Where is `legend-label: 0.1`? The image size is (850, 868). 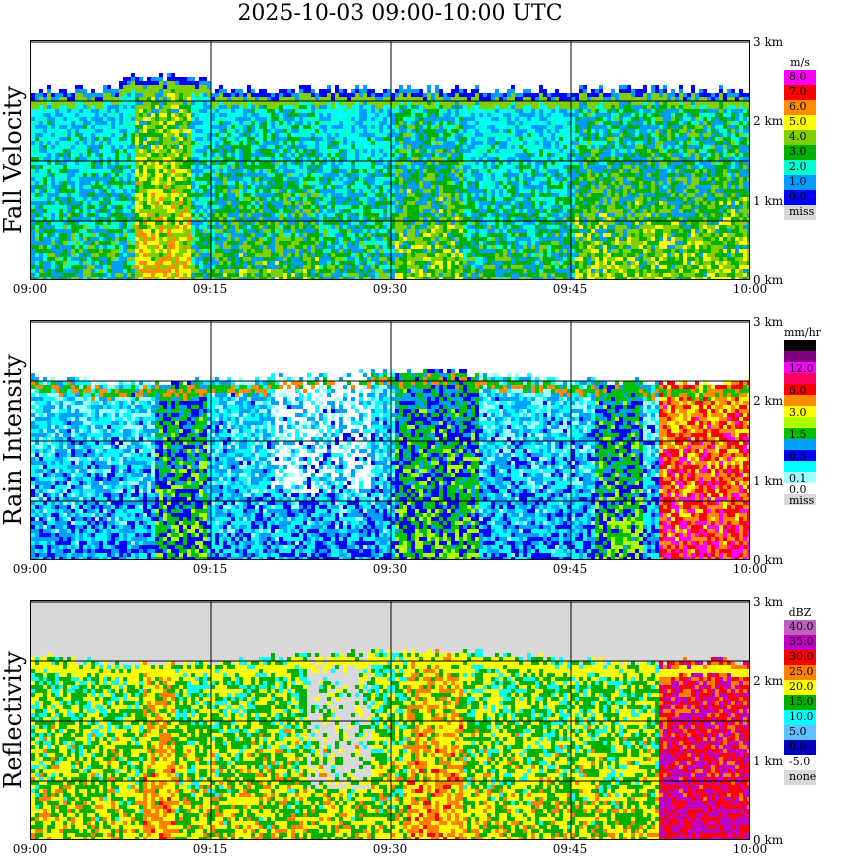 legend-label: 0.1 is located at coordinates (798, 478).